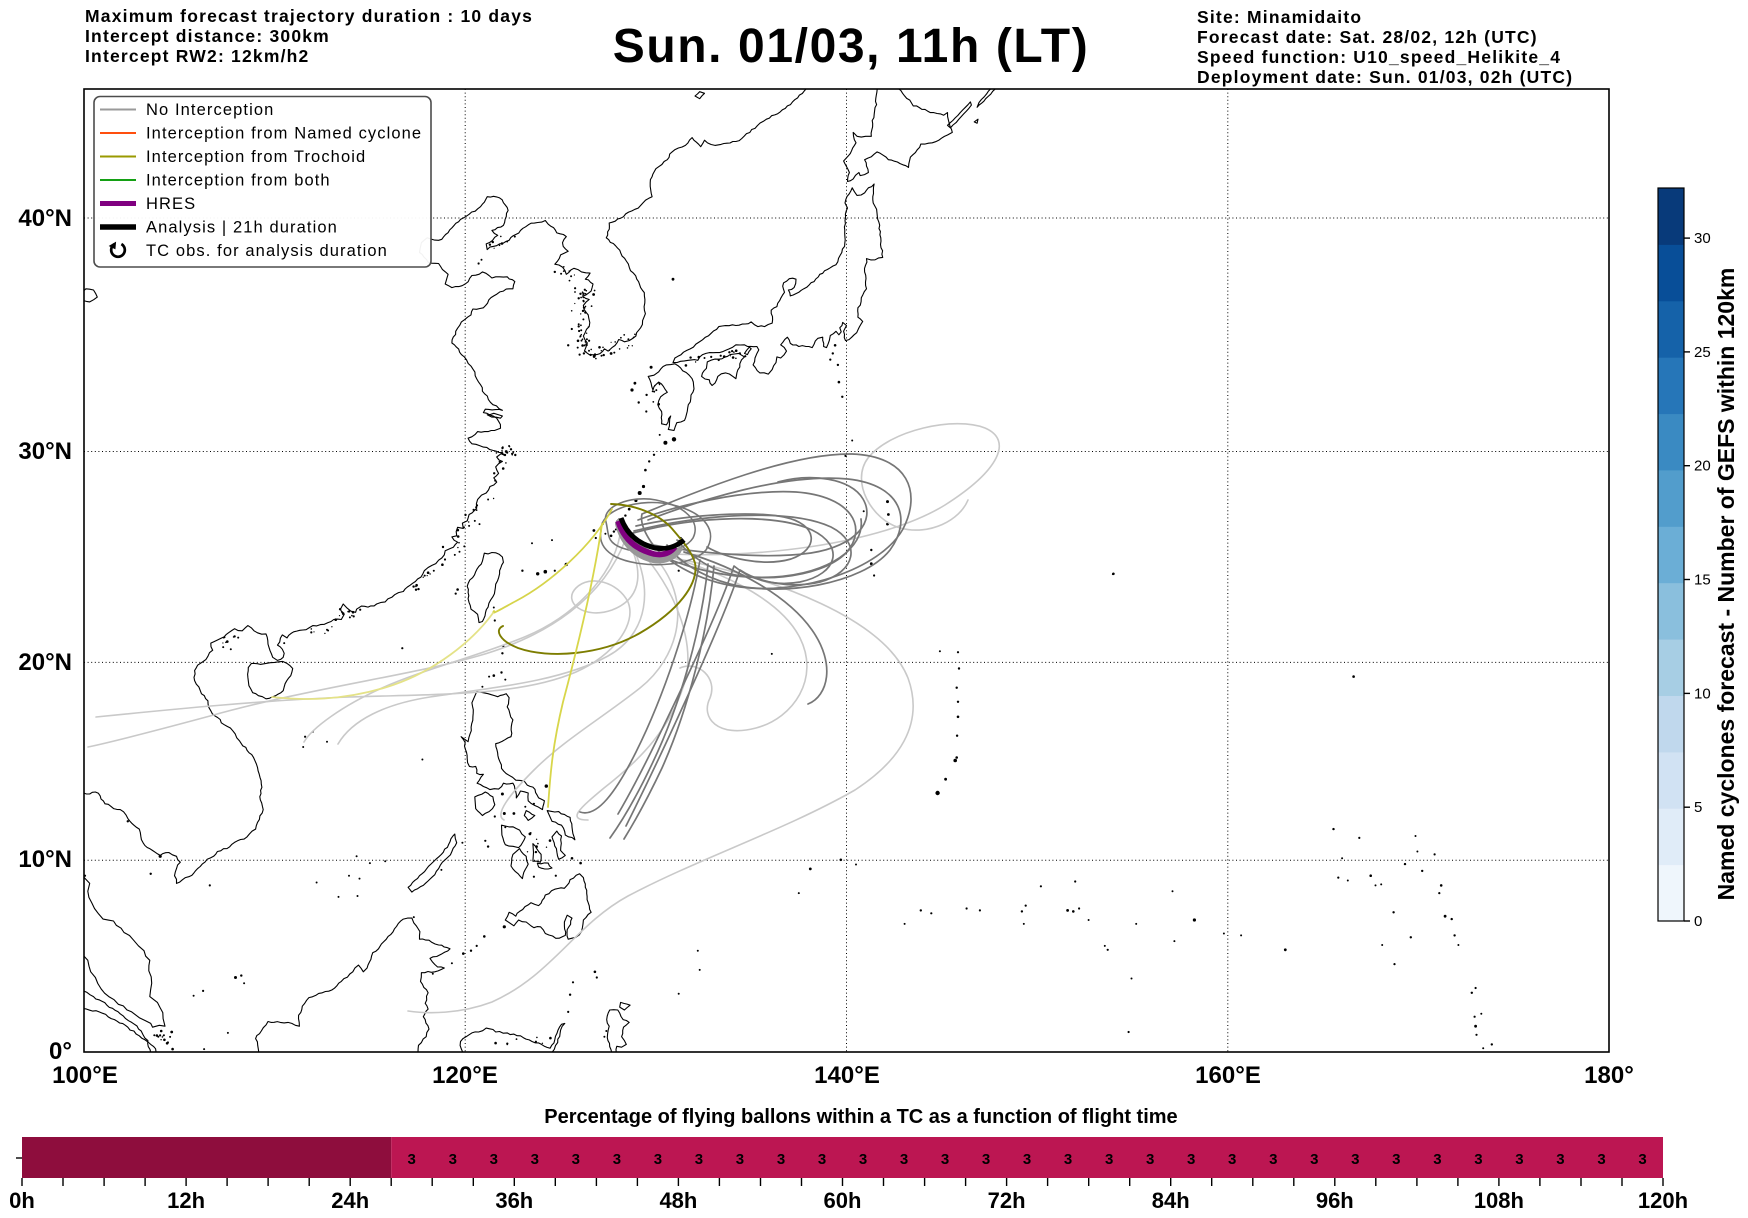 This screenshot has width=1748, height=1218. Describe the element at coordinates (1228, 1075) in the screenshot. I see `svg-text: 160°E` at that location.